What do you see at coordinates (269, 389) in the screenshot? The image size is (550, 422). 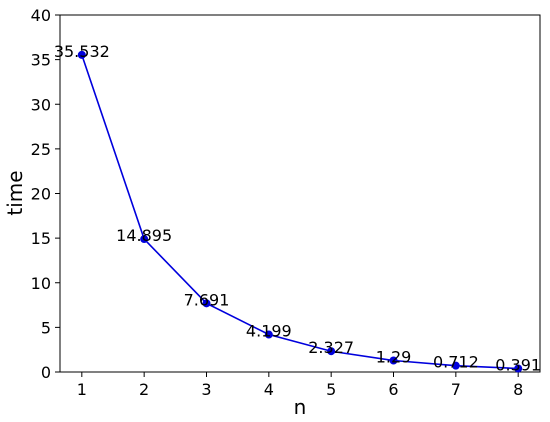 I see `x-tick-label: 4` at bounding box center [269, 389].